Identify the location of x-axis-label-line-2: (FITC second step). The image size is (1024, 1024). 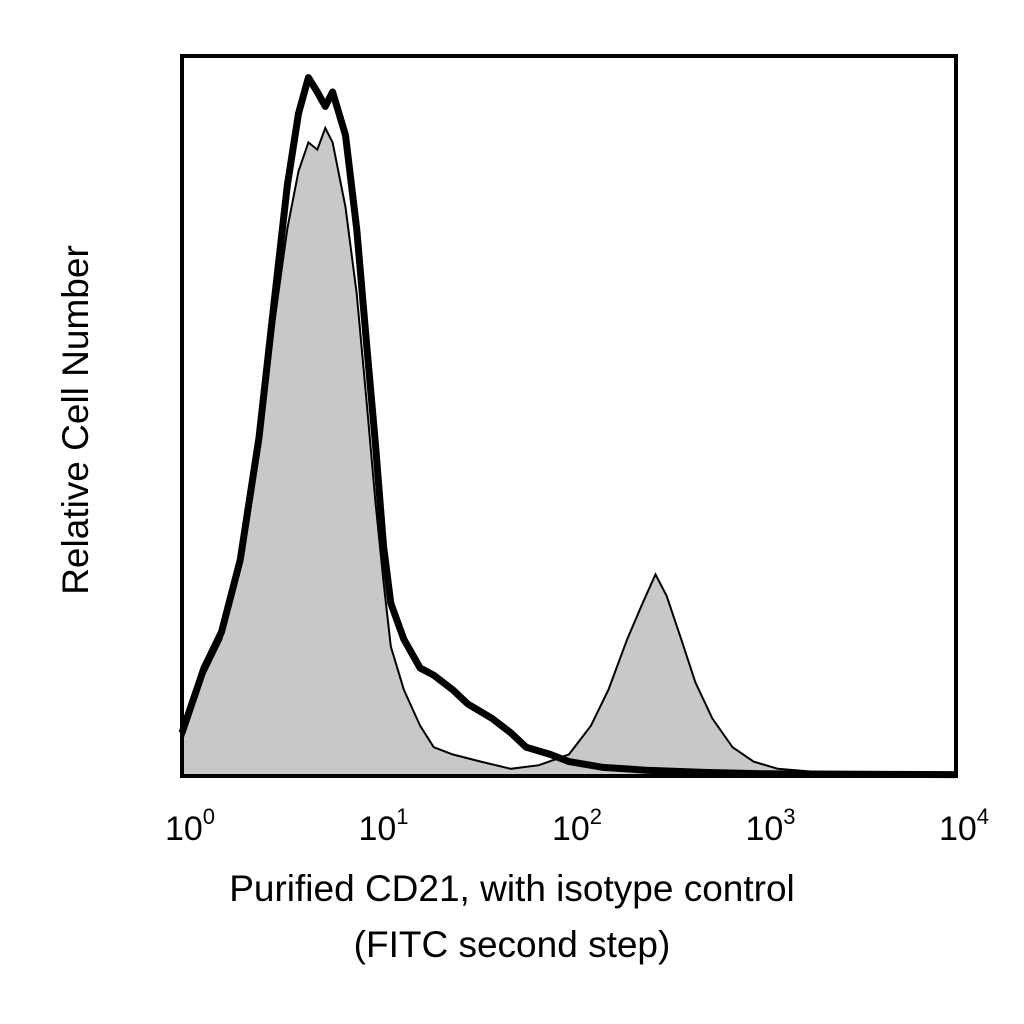
(512, 944).